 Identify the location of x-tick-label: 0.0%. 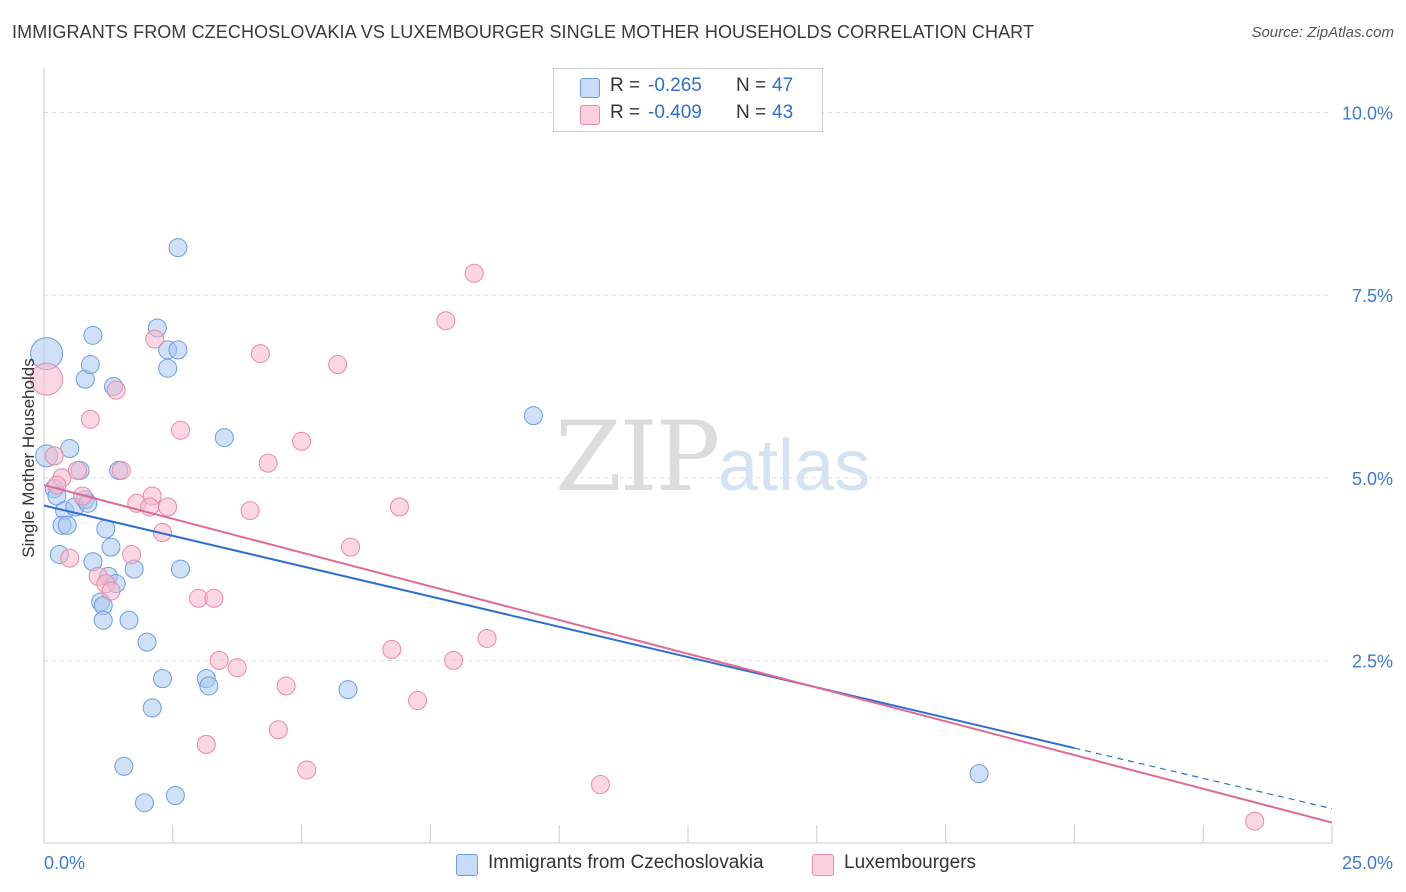
(64, 863).